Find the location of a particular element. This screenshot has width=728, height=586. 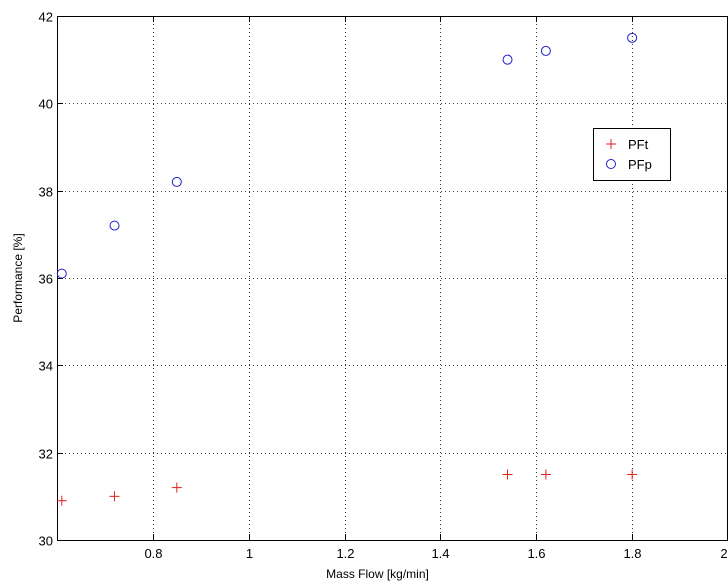

legend-marker-pfp is located at coordinates (611, 164).